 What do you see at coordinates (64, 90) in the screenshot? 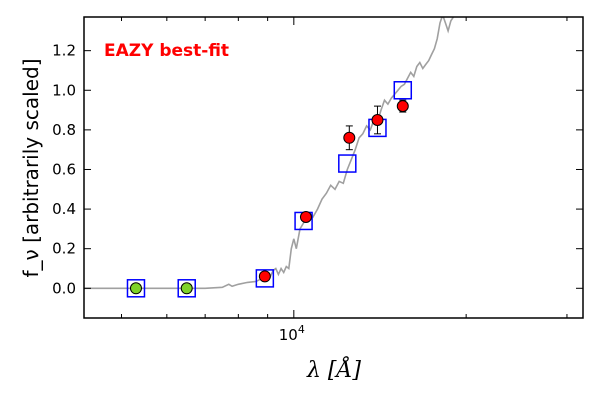
I see `y-tick-label: 1.0` at bounding box center [64, 90].